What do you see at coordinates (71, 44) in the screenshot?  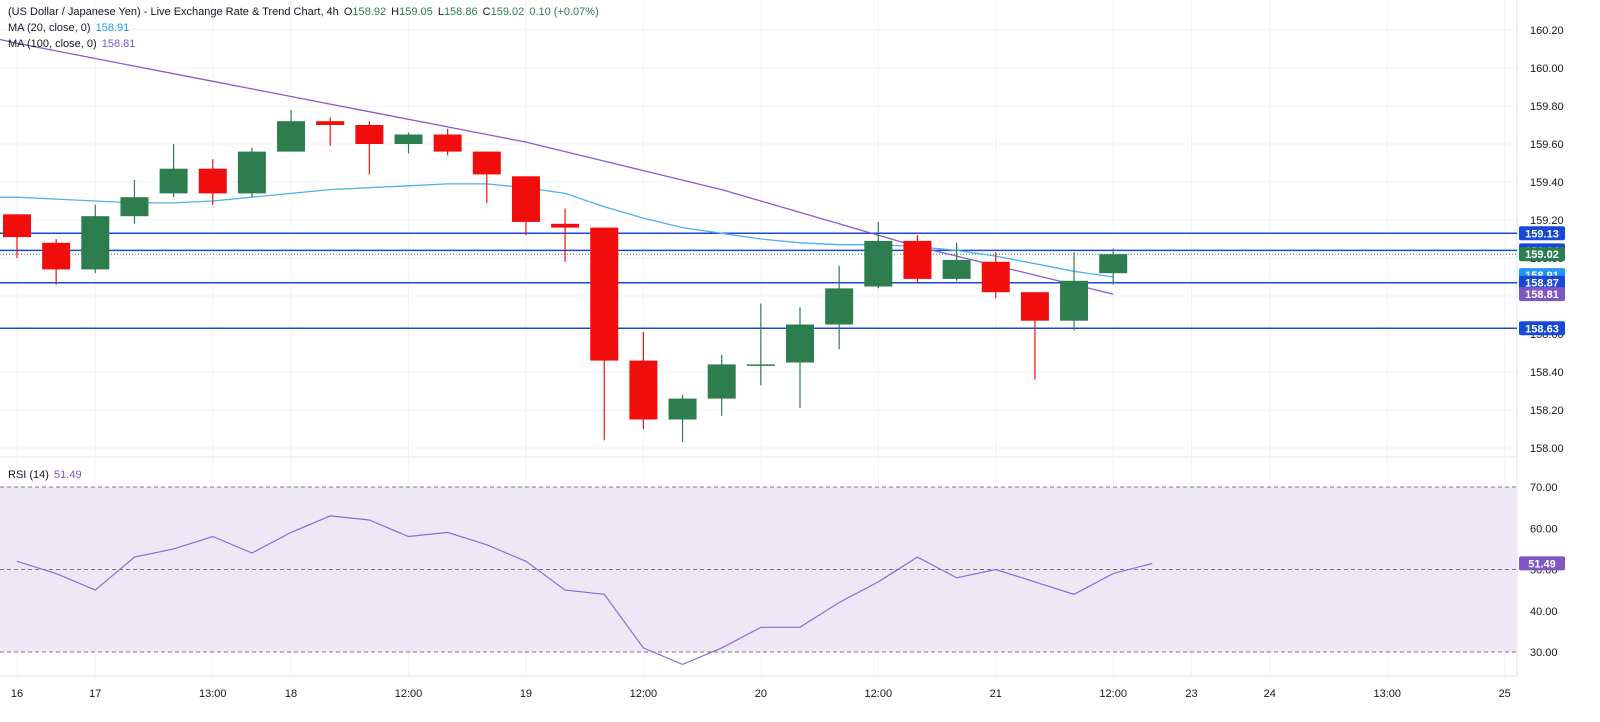 I see `ma100-legend: MA (100, close, 0) 158.81` at bounding box center [71, 44].